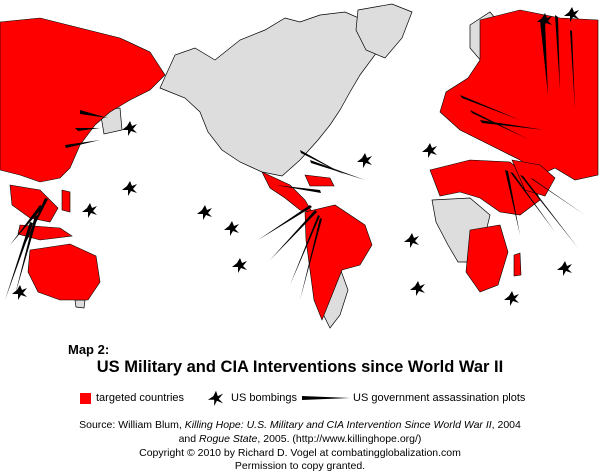  What do you see at coordinates (66, 201) in the screenshot?
I see `philippines` at bounding box center [66, 201].